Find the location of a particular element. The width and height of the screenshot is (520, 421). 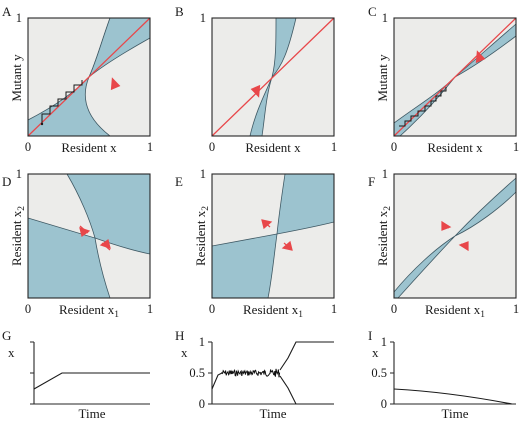

ylabel-a: Mutant y is located at coordinates (16, 78).